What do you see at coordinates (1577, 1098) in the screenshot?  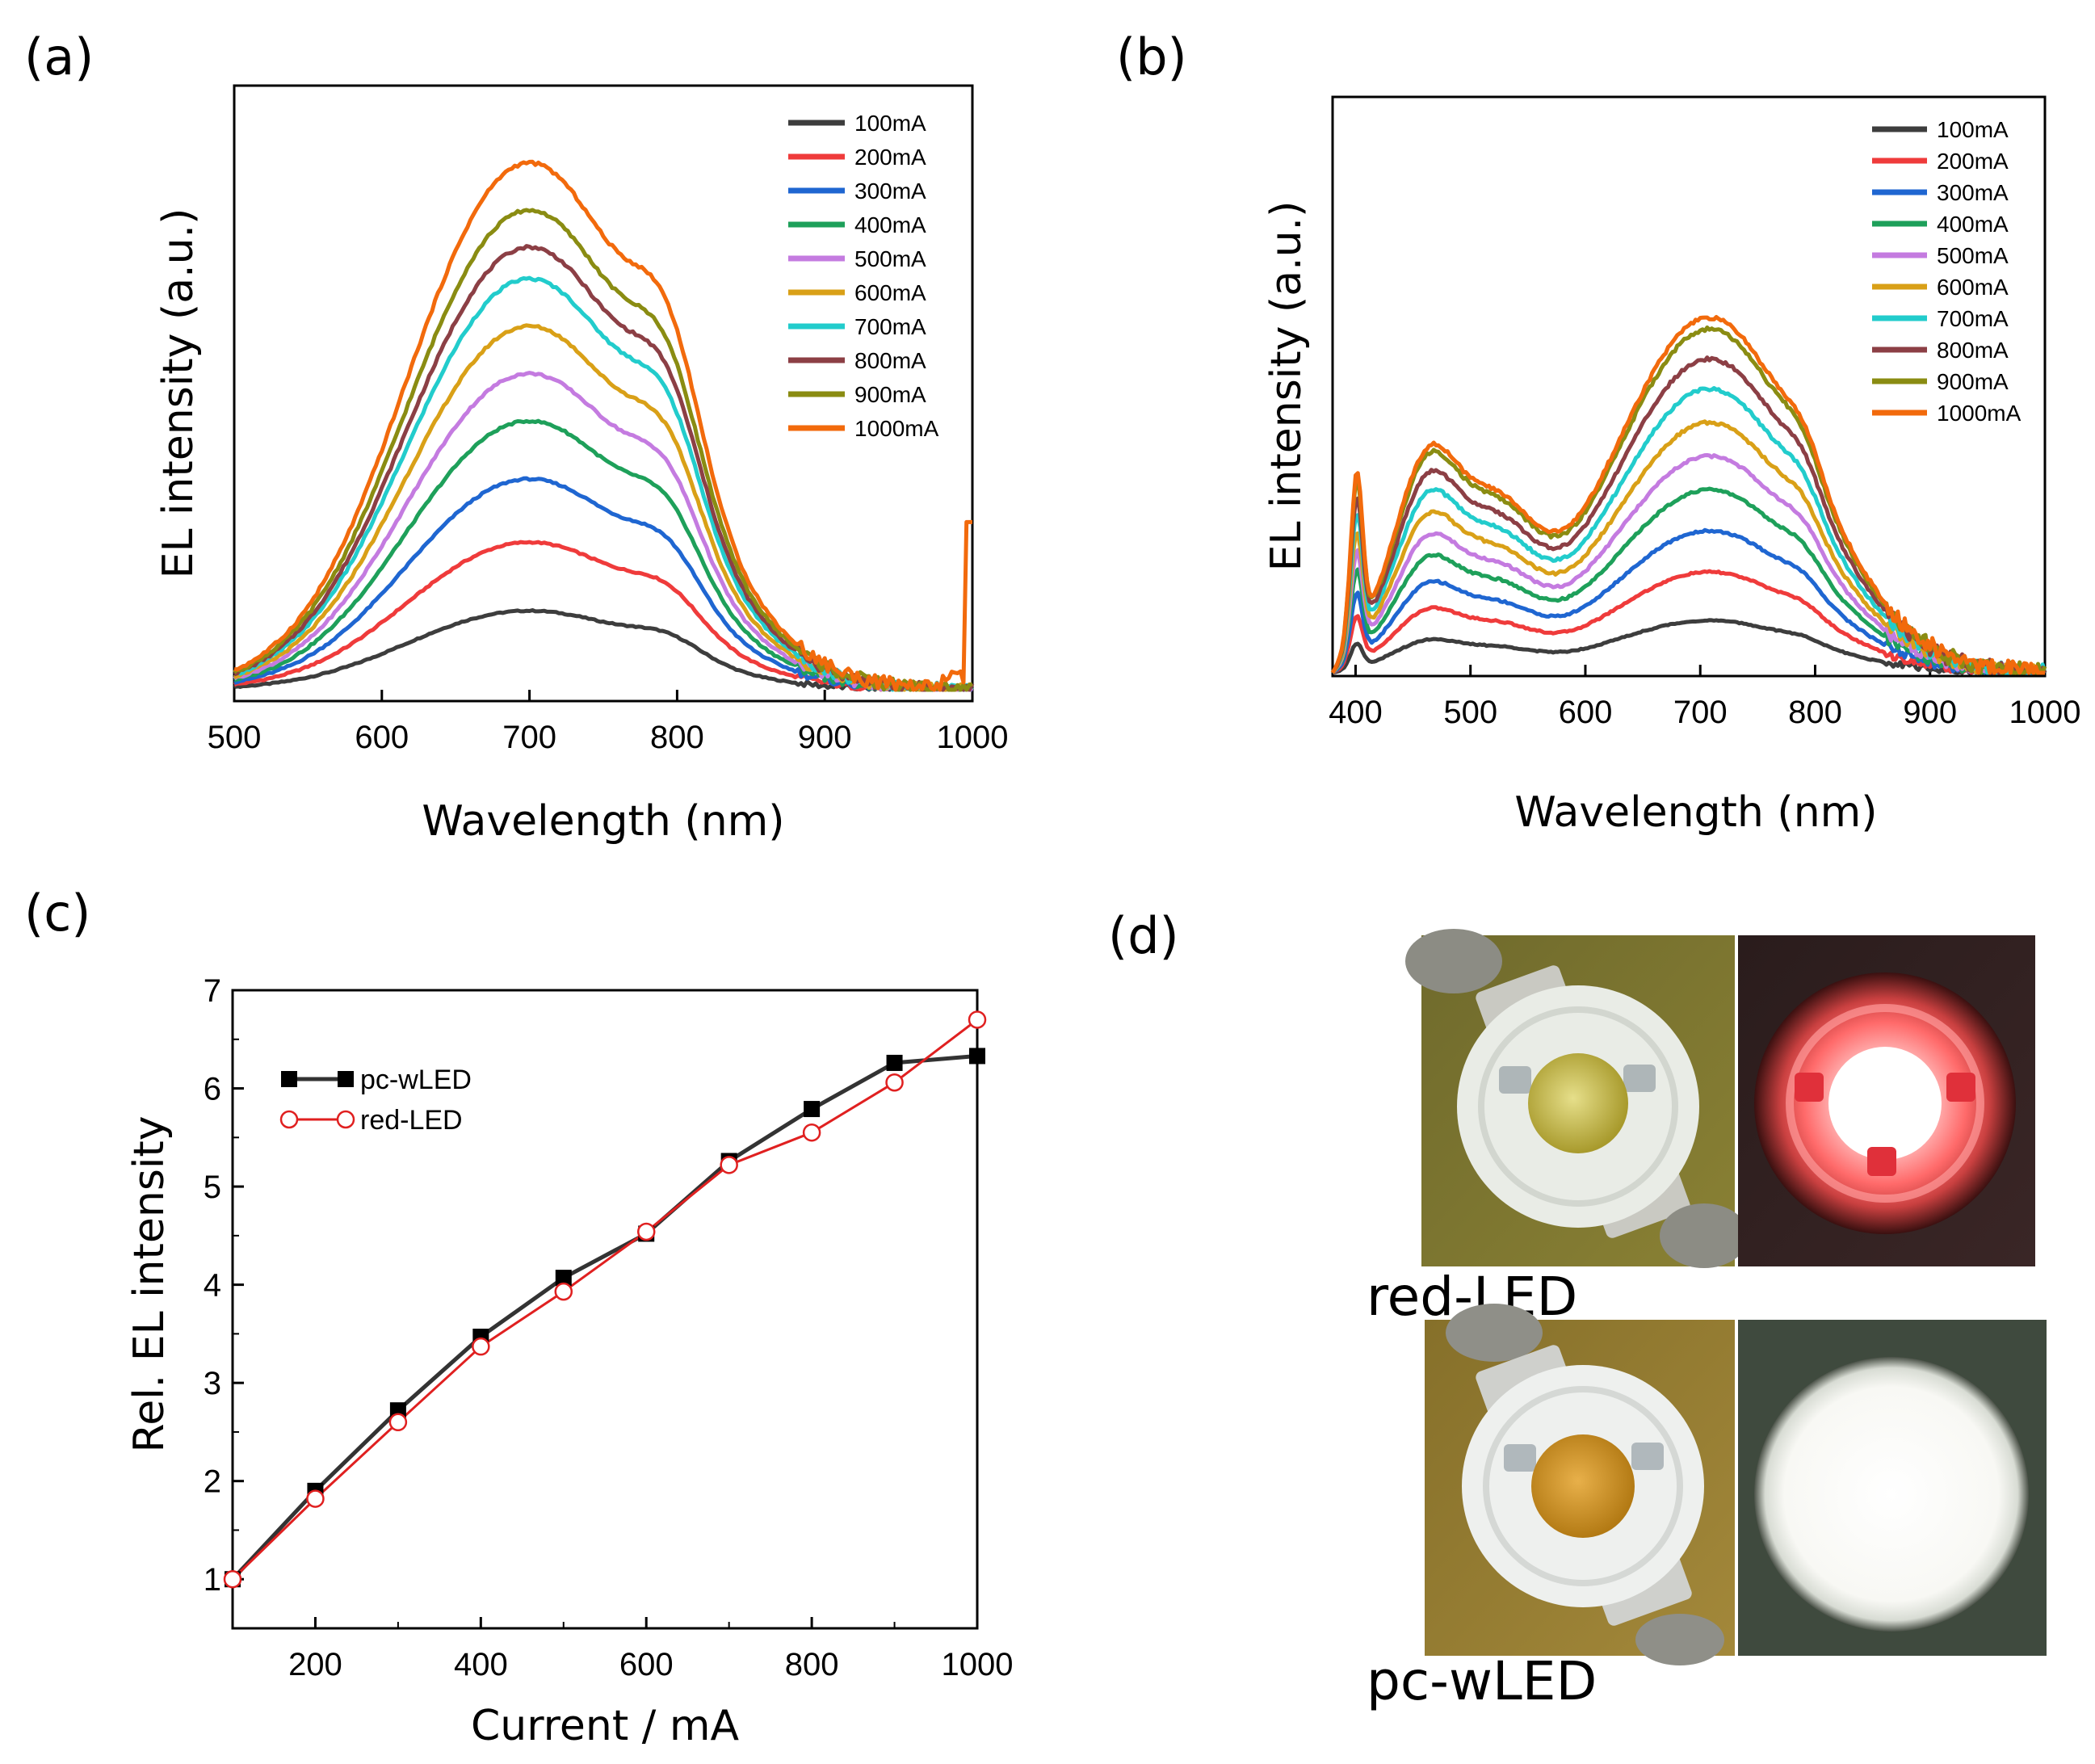 I see `photo-red-led-off` at bounding box center [1577, 1098].